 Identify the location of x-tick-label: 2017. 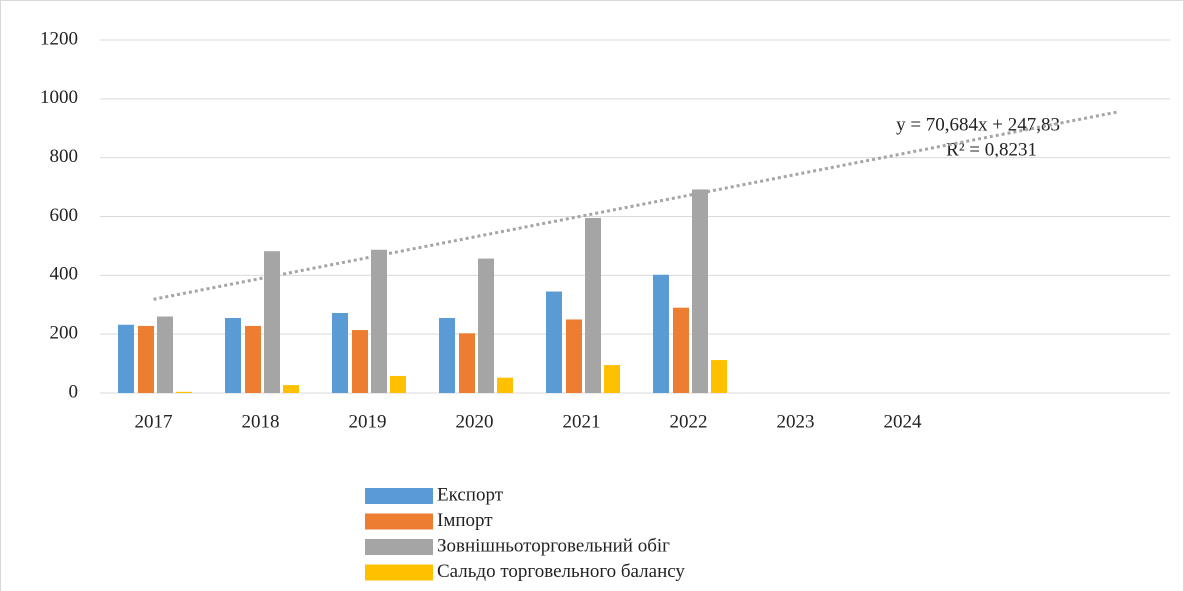
(154, 421).